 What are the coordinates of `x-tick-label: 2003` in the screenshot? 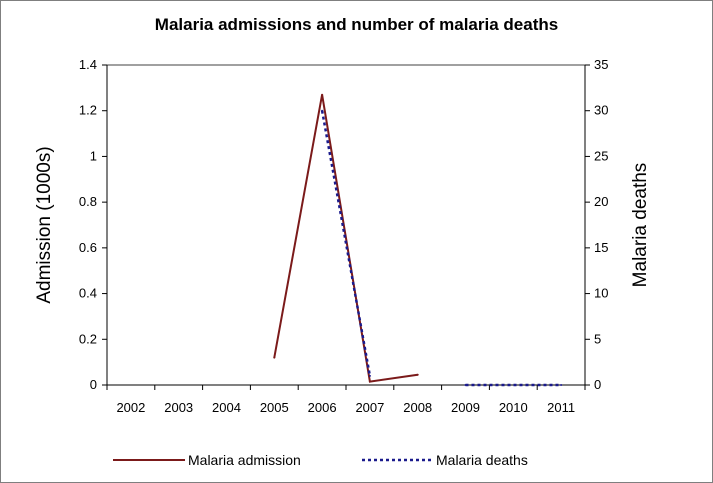 It's located at (178, 407).